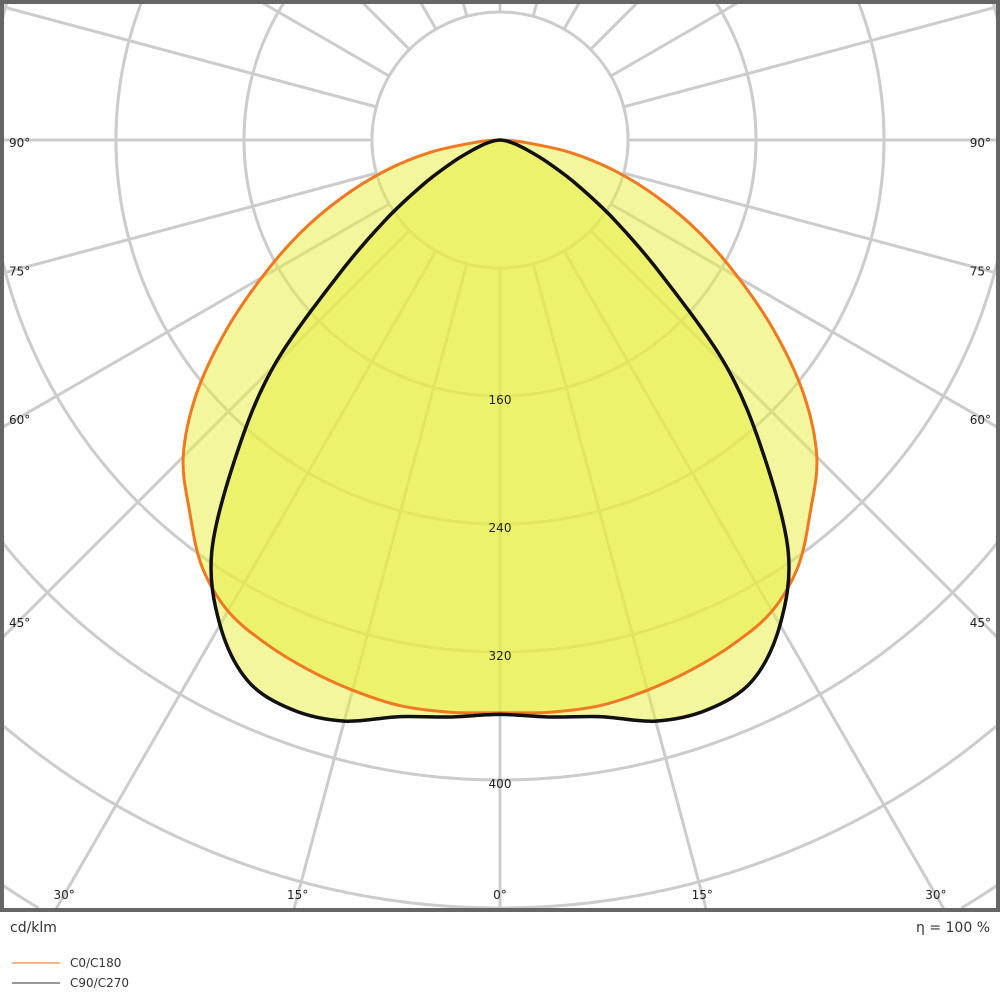 This screenshot has height=1000, width=1000. Describe the element at coordinates (980, 420) in the screenshot. I see `angle-label-right: 60°` at that location.